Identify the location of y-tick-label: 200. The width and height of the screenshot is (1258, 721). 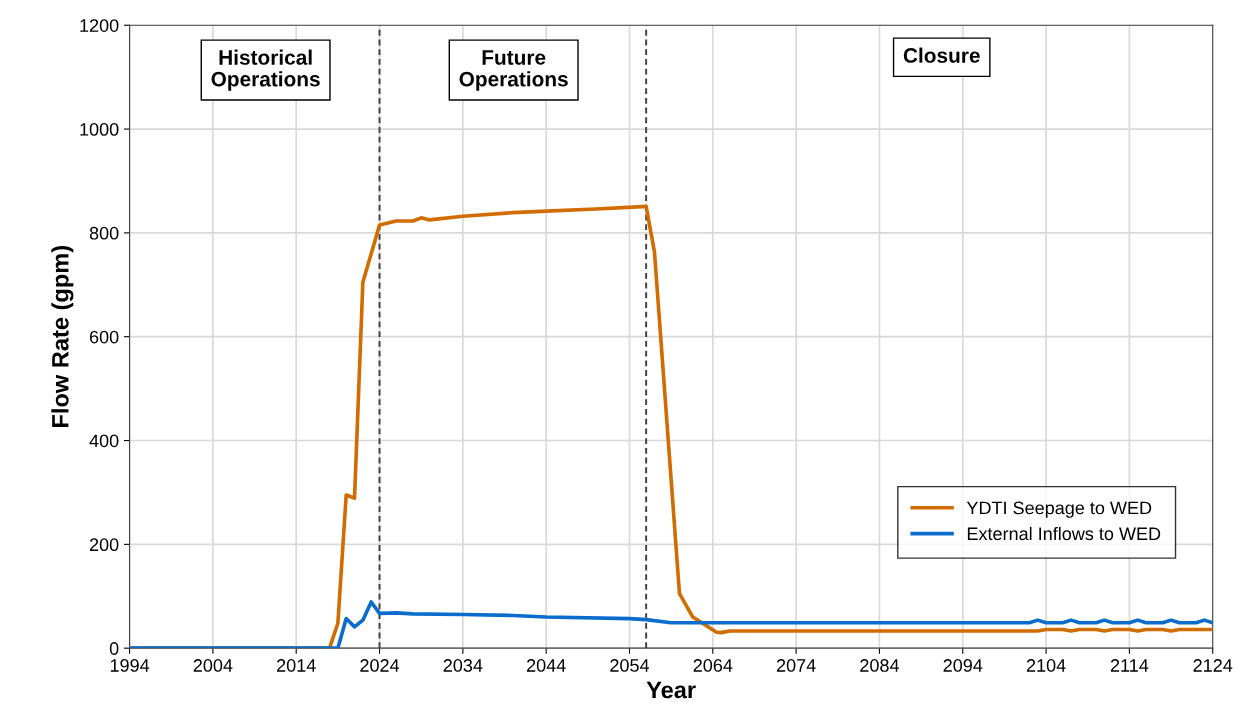
(104, 545).